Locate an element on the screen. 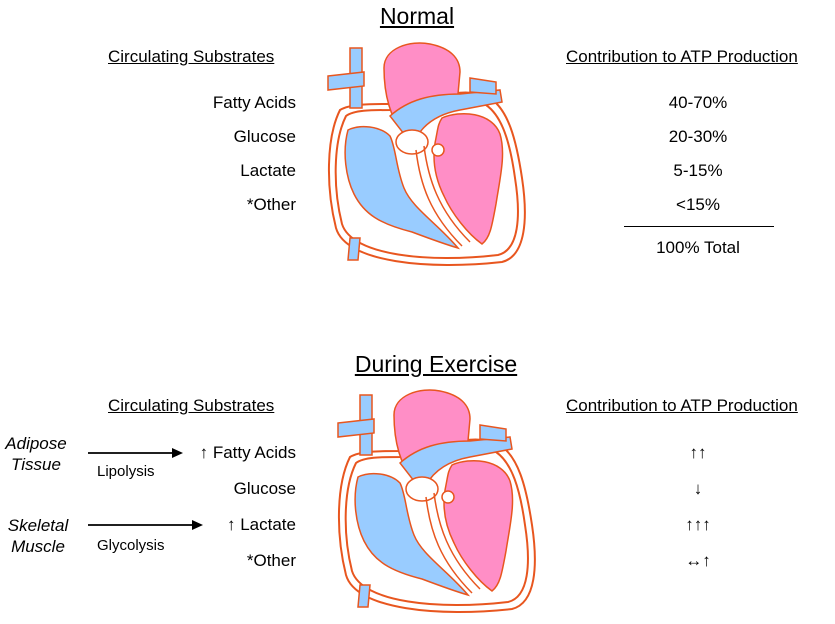  glycolysis-arrow is located at coordinates (145, 525).